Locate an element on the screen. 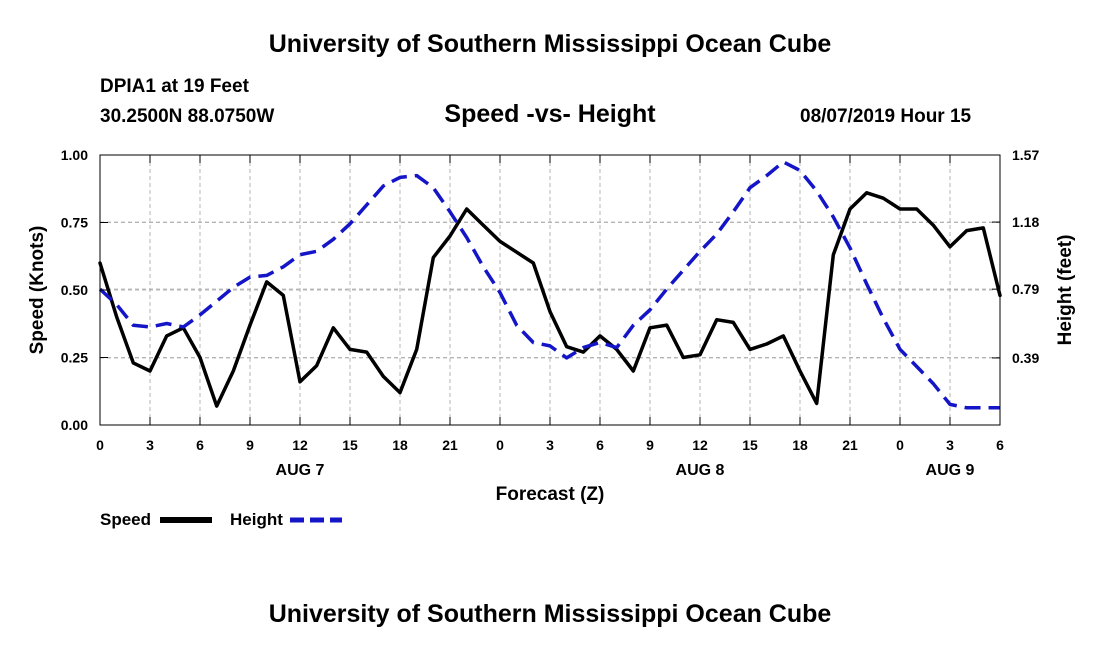 This screenshot has width=1100, height=650. y-tick-label: 0.50 is located at coordinates (74, 290).